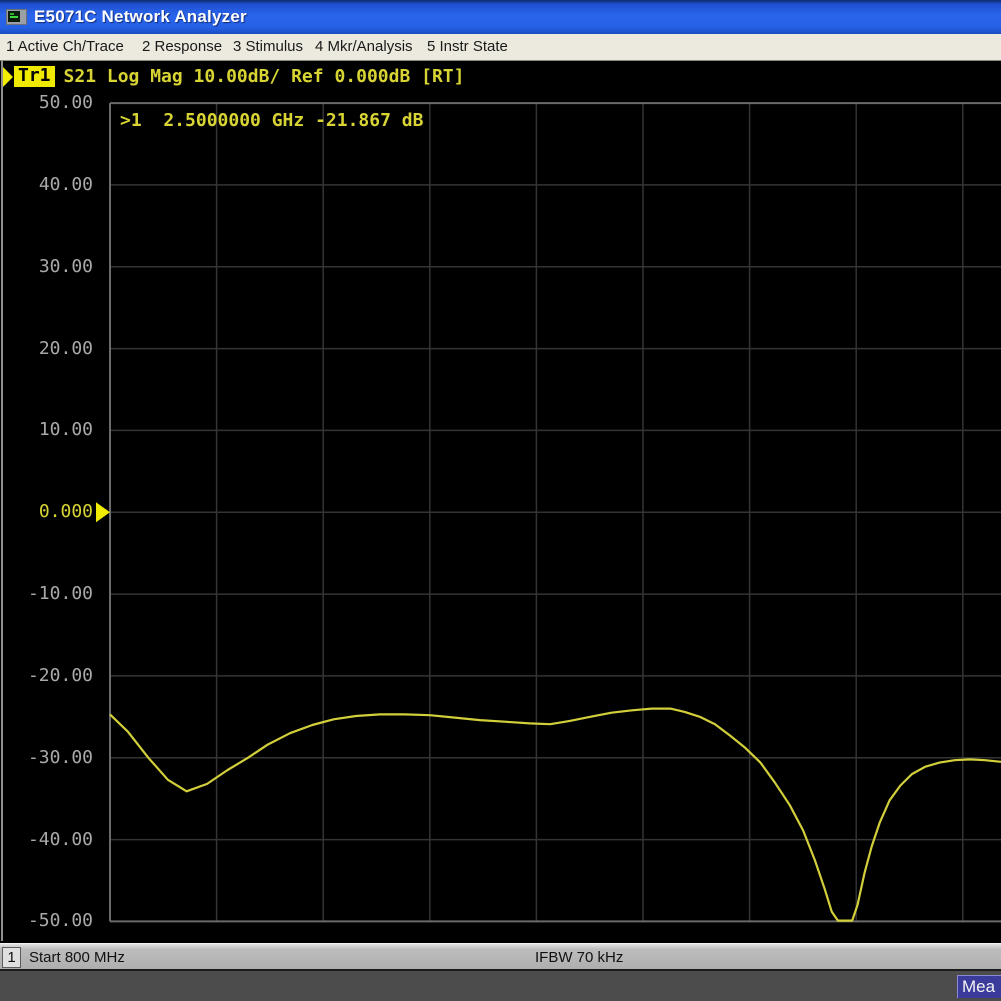 The width and height of the screenshot is (1001, 1001). I want to click on start-frequency-text: Start 800 MHz, so click(77, 957).